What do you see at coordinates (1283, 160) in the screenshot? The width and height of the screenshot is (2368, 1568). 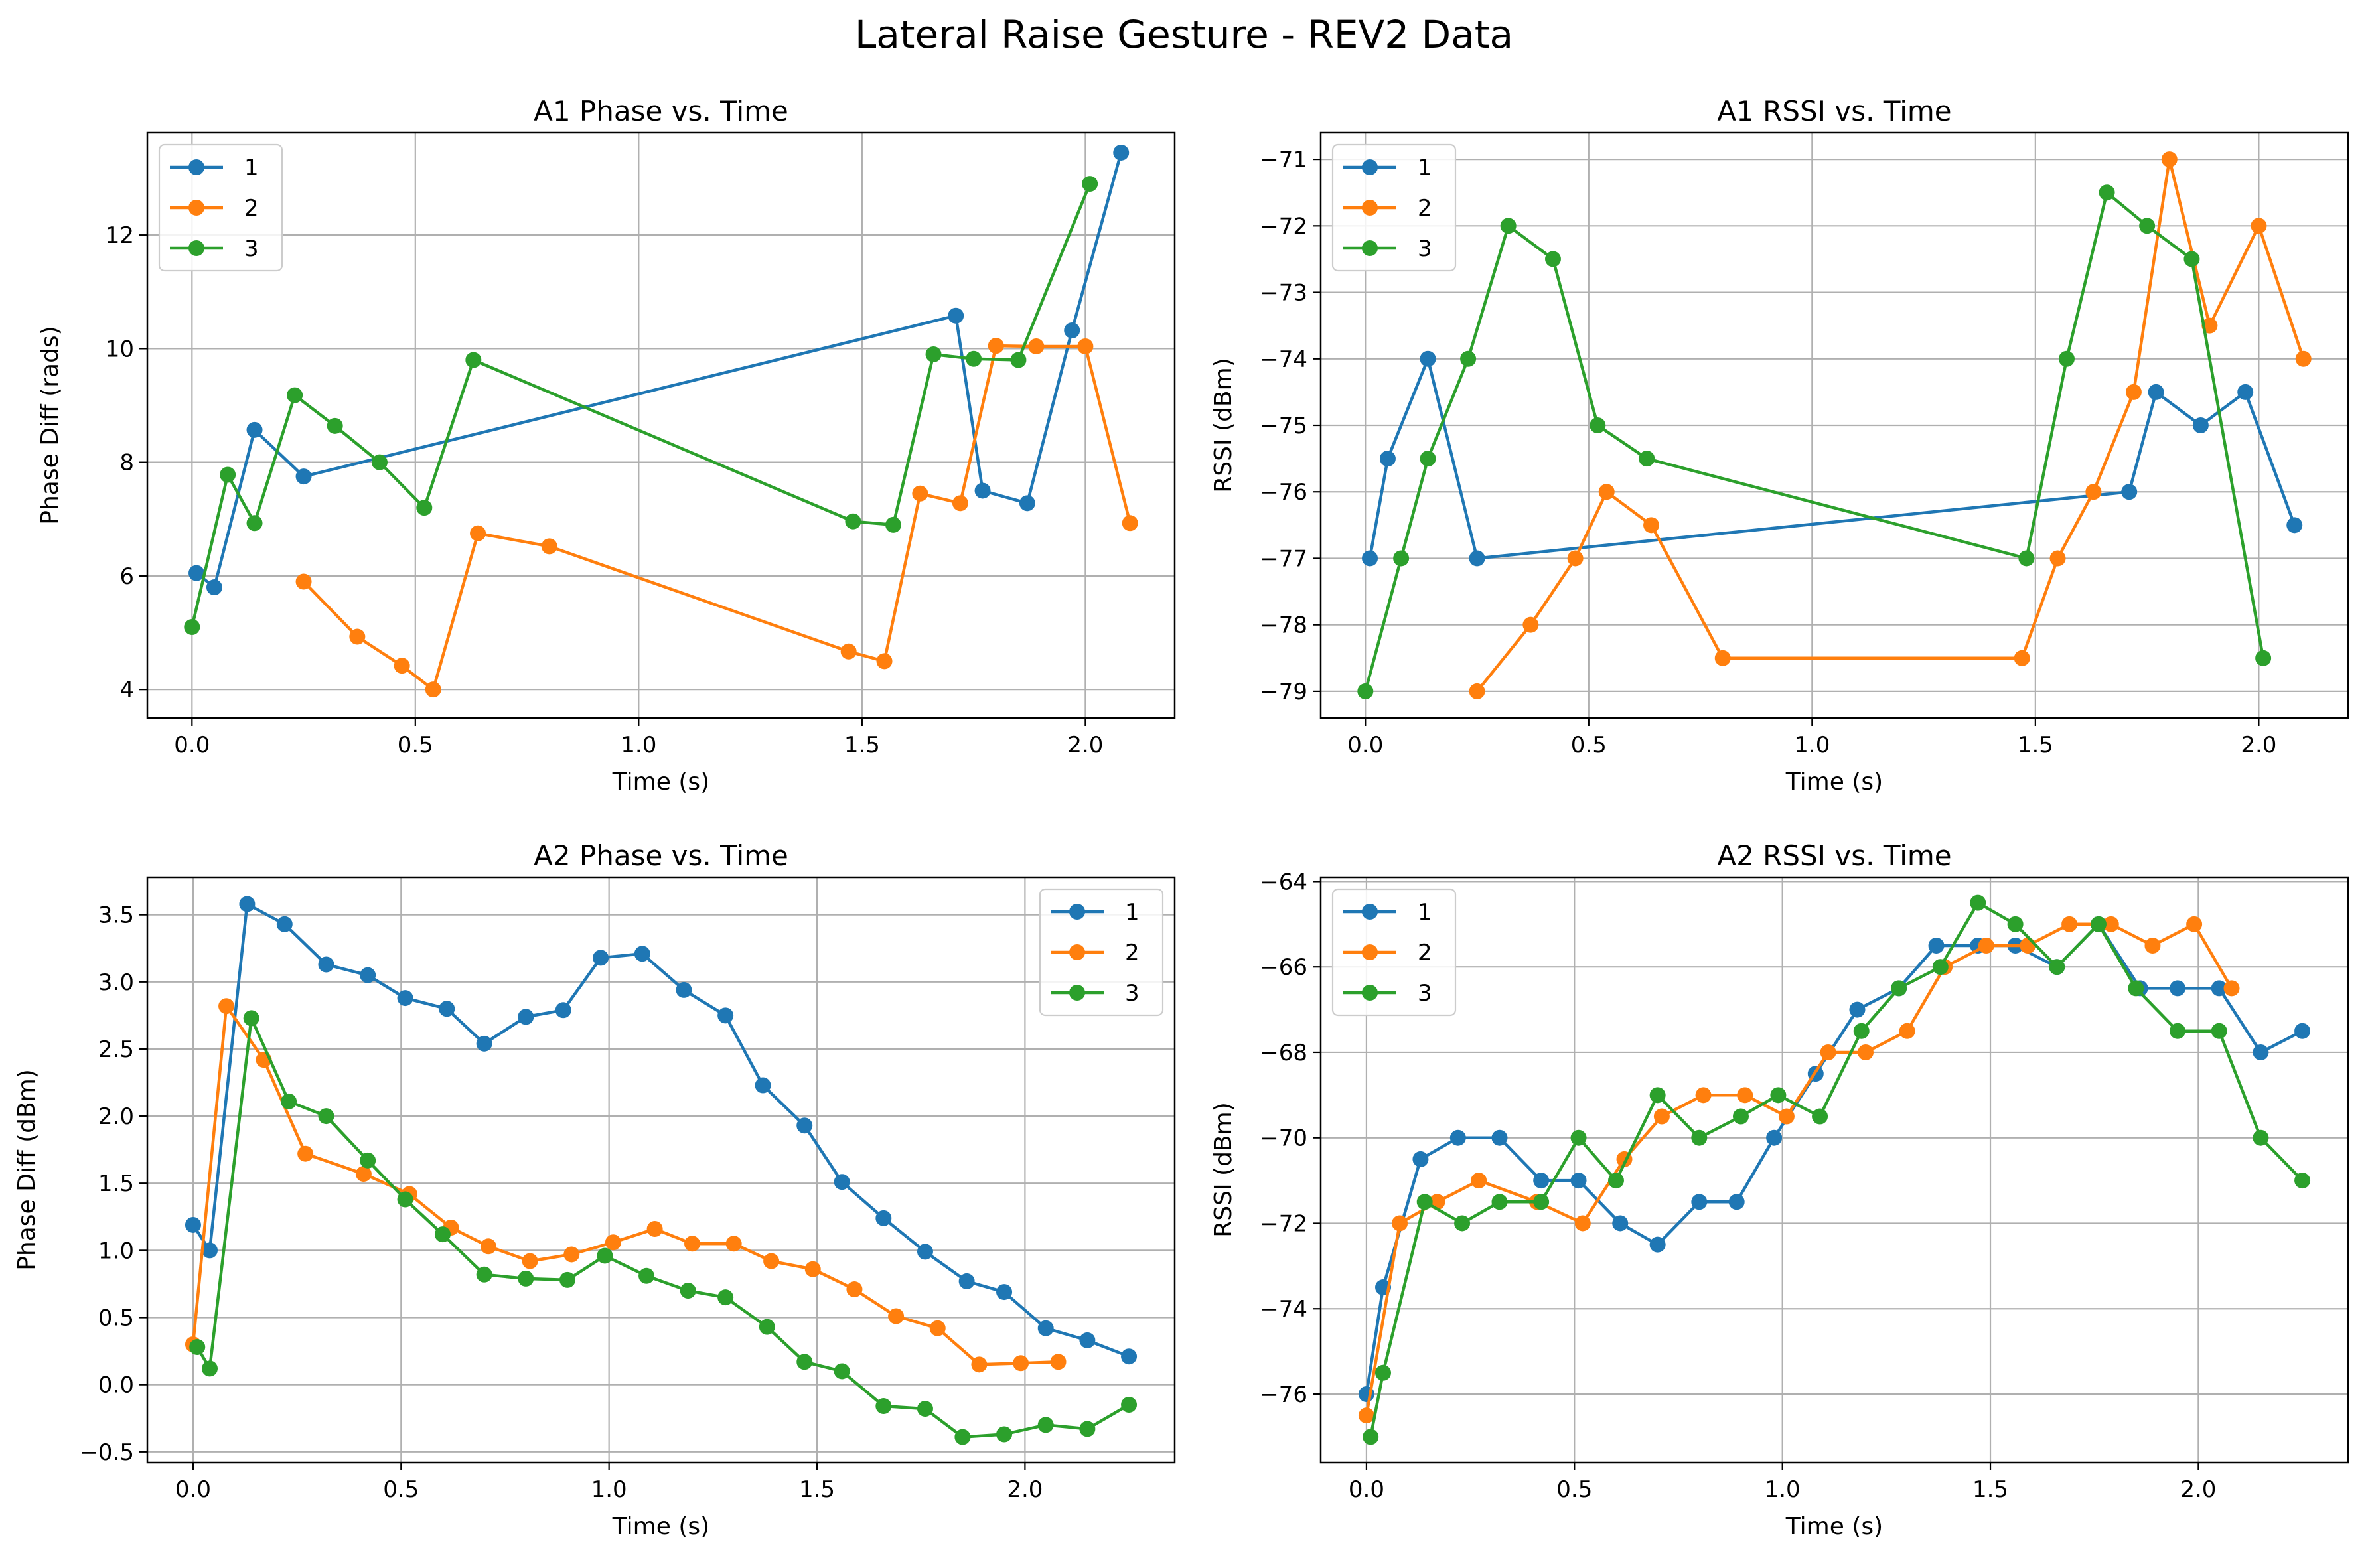 I see `y-tick-label: −71` at bounding box center [1283, 160].